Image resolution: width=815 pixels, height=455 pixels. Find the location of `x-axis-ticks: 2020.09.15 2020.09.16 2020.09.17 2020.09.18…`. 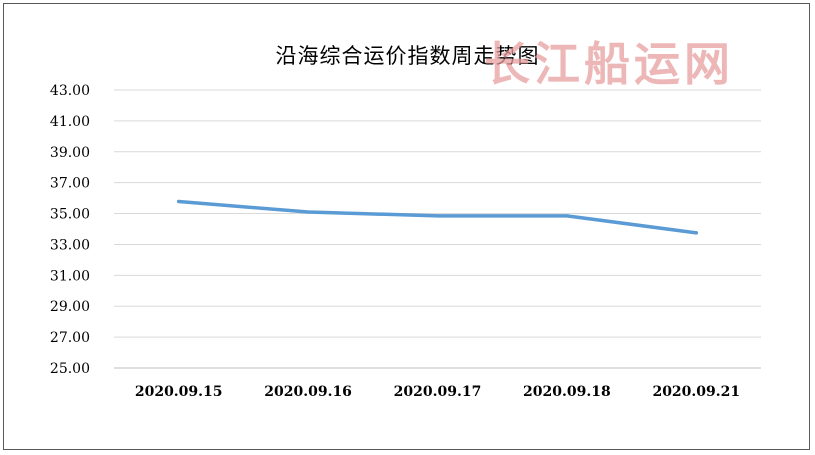

x-axis-ticks: 2020.09.15 2020.09.16 2020.09.17 2020.09.18… is located at coordinates (437, 392).